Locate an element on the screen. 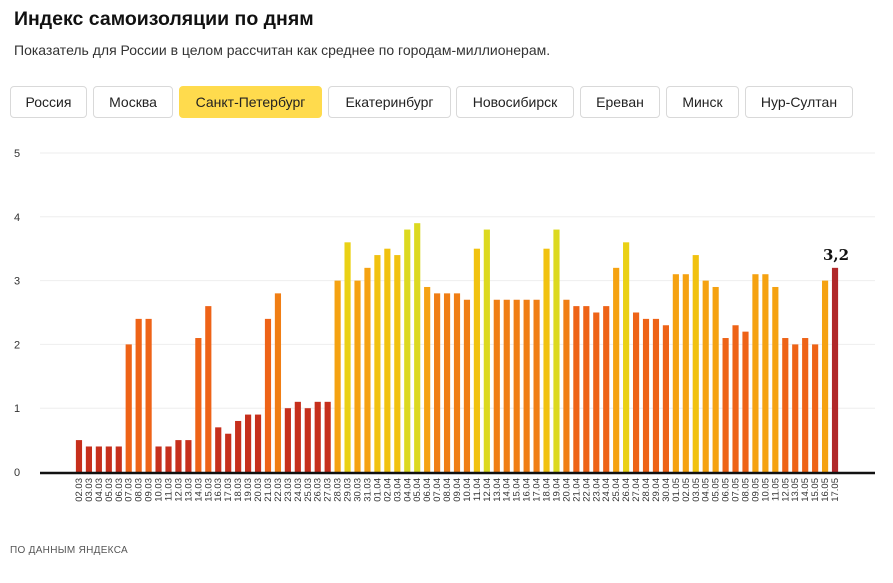 Image resolution: width=893 pixels, height=583 pixels. y-tick-label: 0 is located at coordinates (17, 473).